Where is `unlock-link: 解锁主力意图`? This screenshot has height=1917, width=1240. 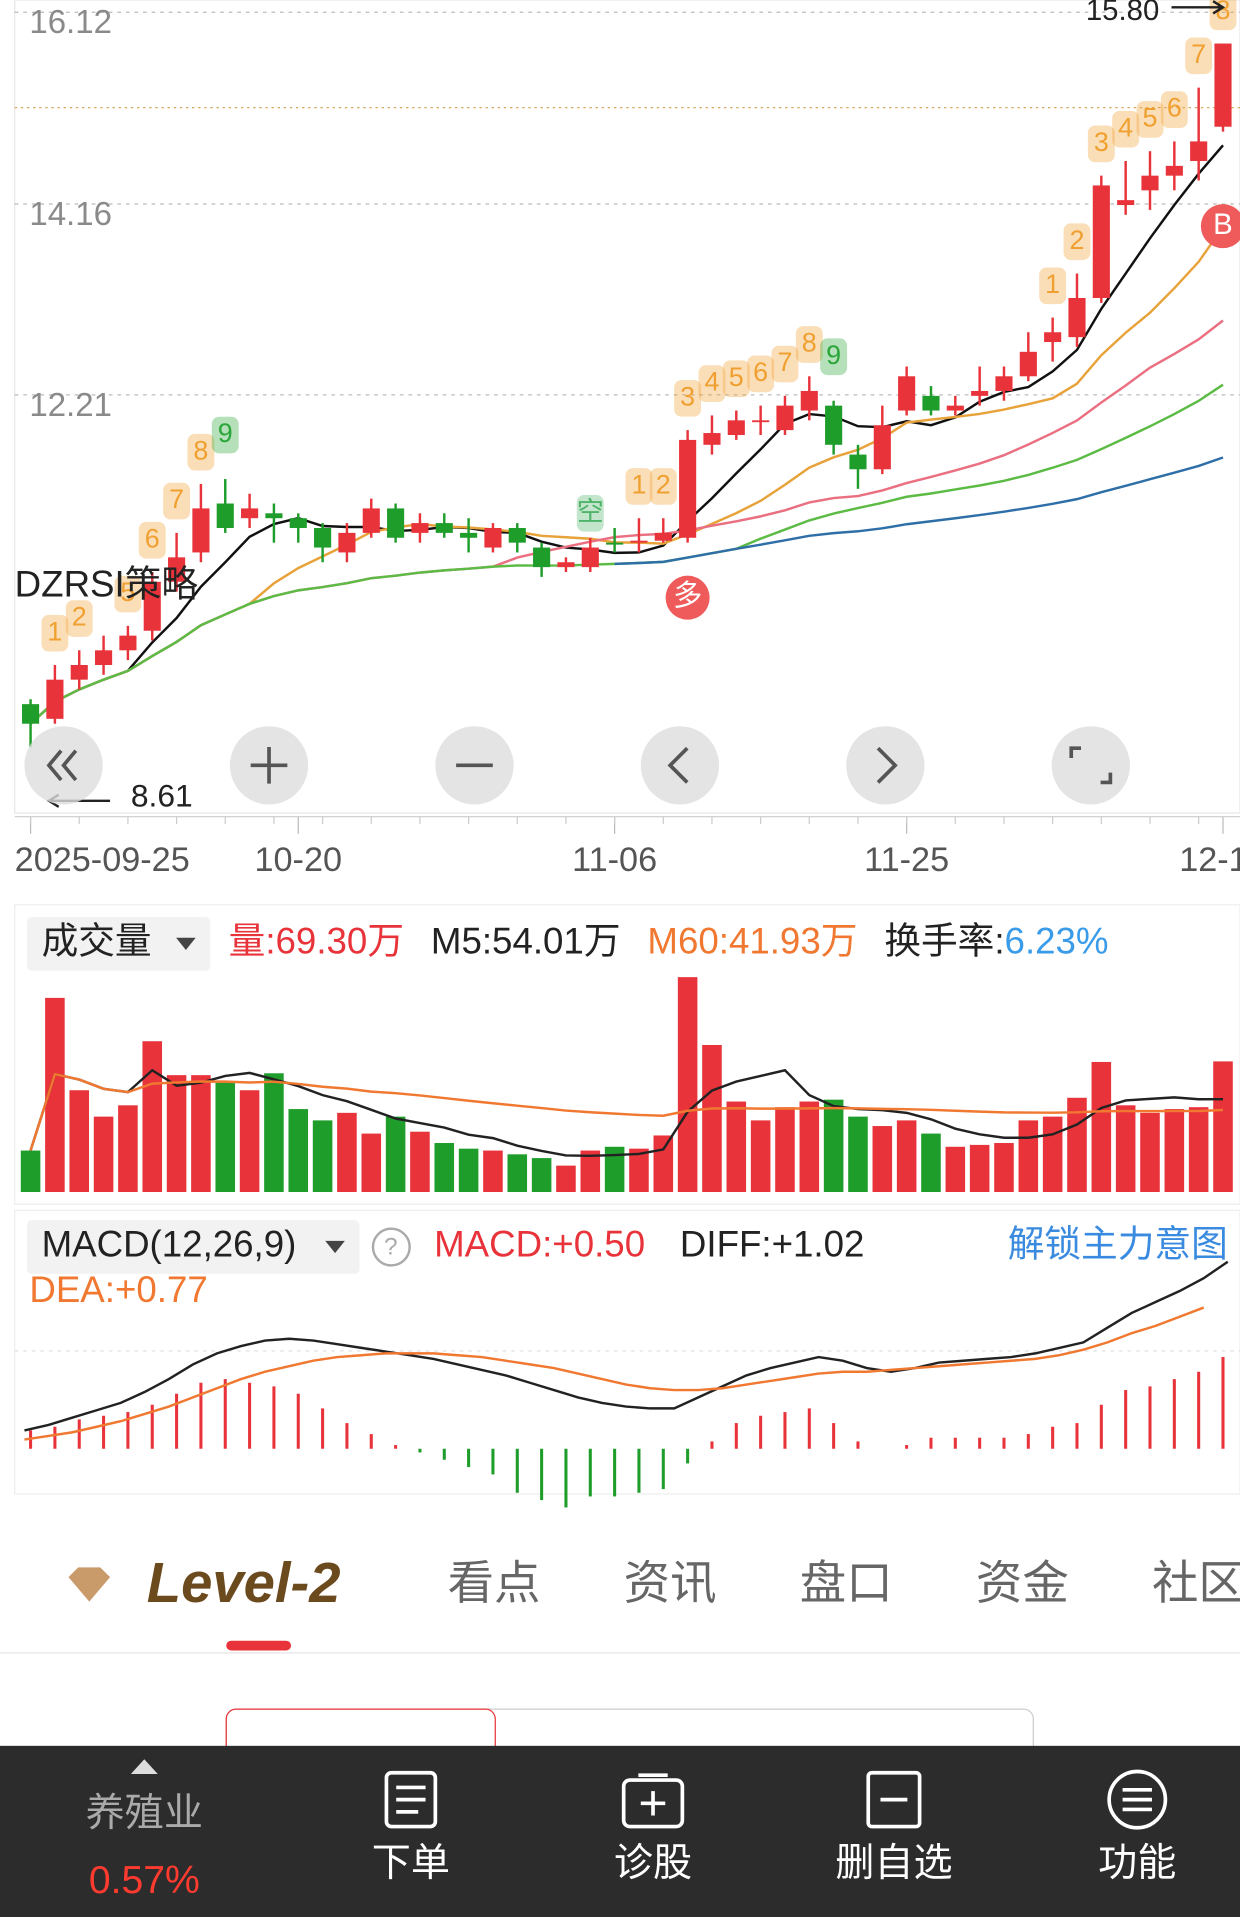
unlock-link: 解锁主力意图 is located at coordinates (1118, 1244).